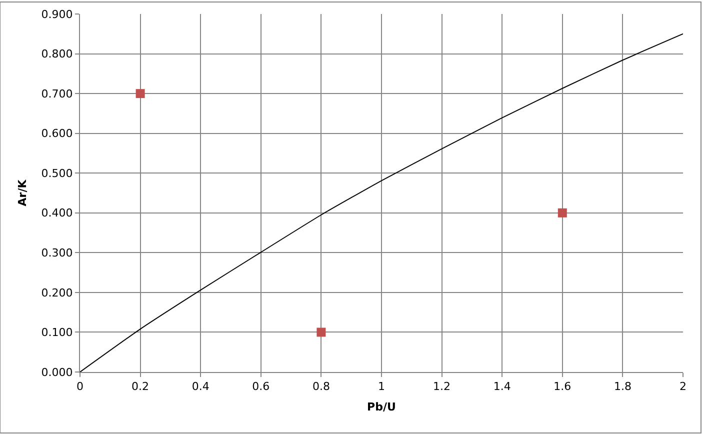  I want to click on y-tick-label: 0.900, so click(57, 14).